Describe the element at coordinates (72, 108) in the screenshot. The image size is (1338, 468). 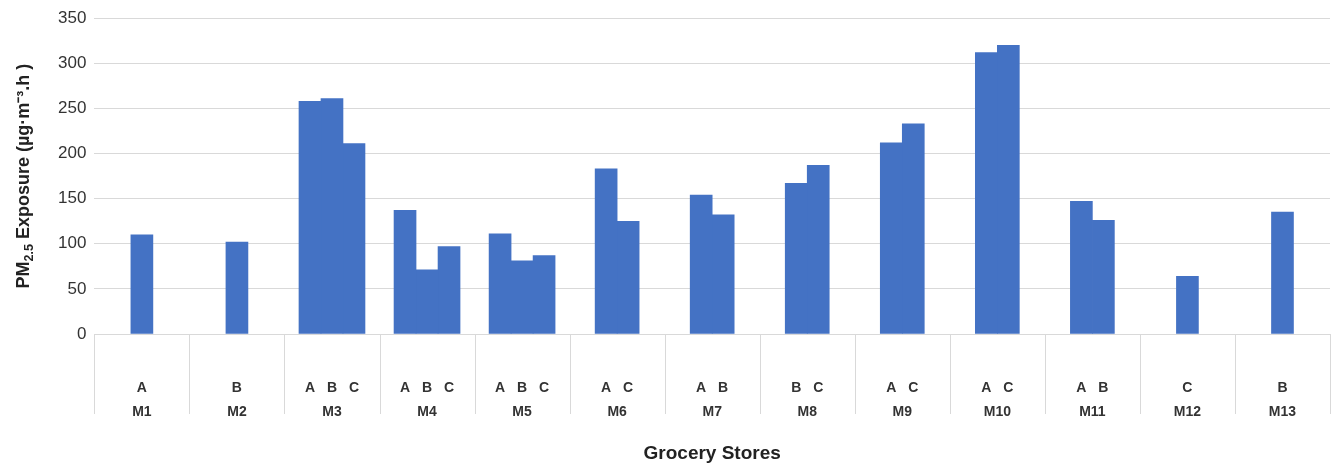
I see `y-tick-label: 250` at that location.